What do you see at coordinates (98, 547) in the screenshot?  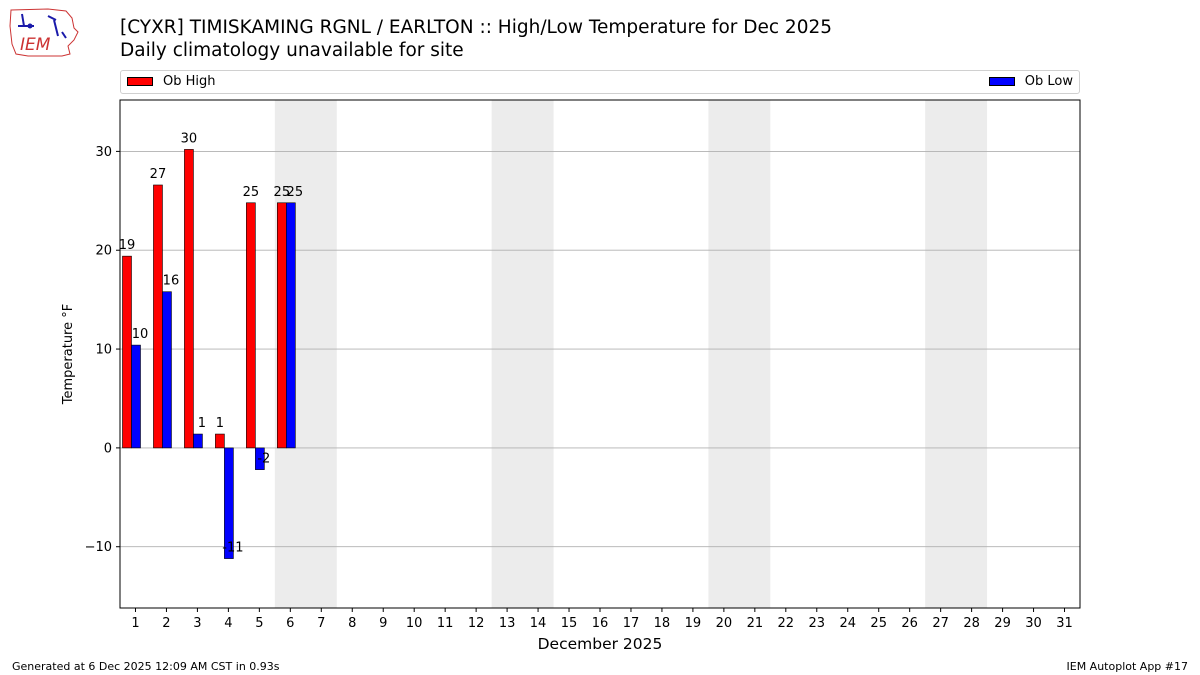 I see `y-tick-label--10: −10` at bounding box center [98, 547].